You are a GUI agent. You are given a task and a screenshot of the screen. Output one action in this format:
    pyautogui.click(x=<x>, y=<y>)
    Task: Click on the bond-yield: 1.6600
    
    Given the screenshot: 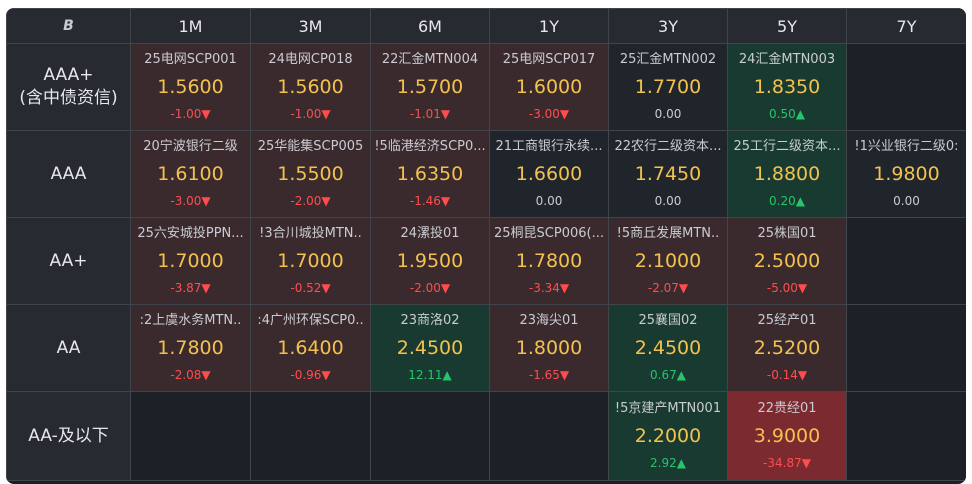 What is the action you would take?
    pyautogui.click(x=549, y=174)
    